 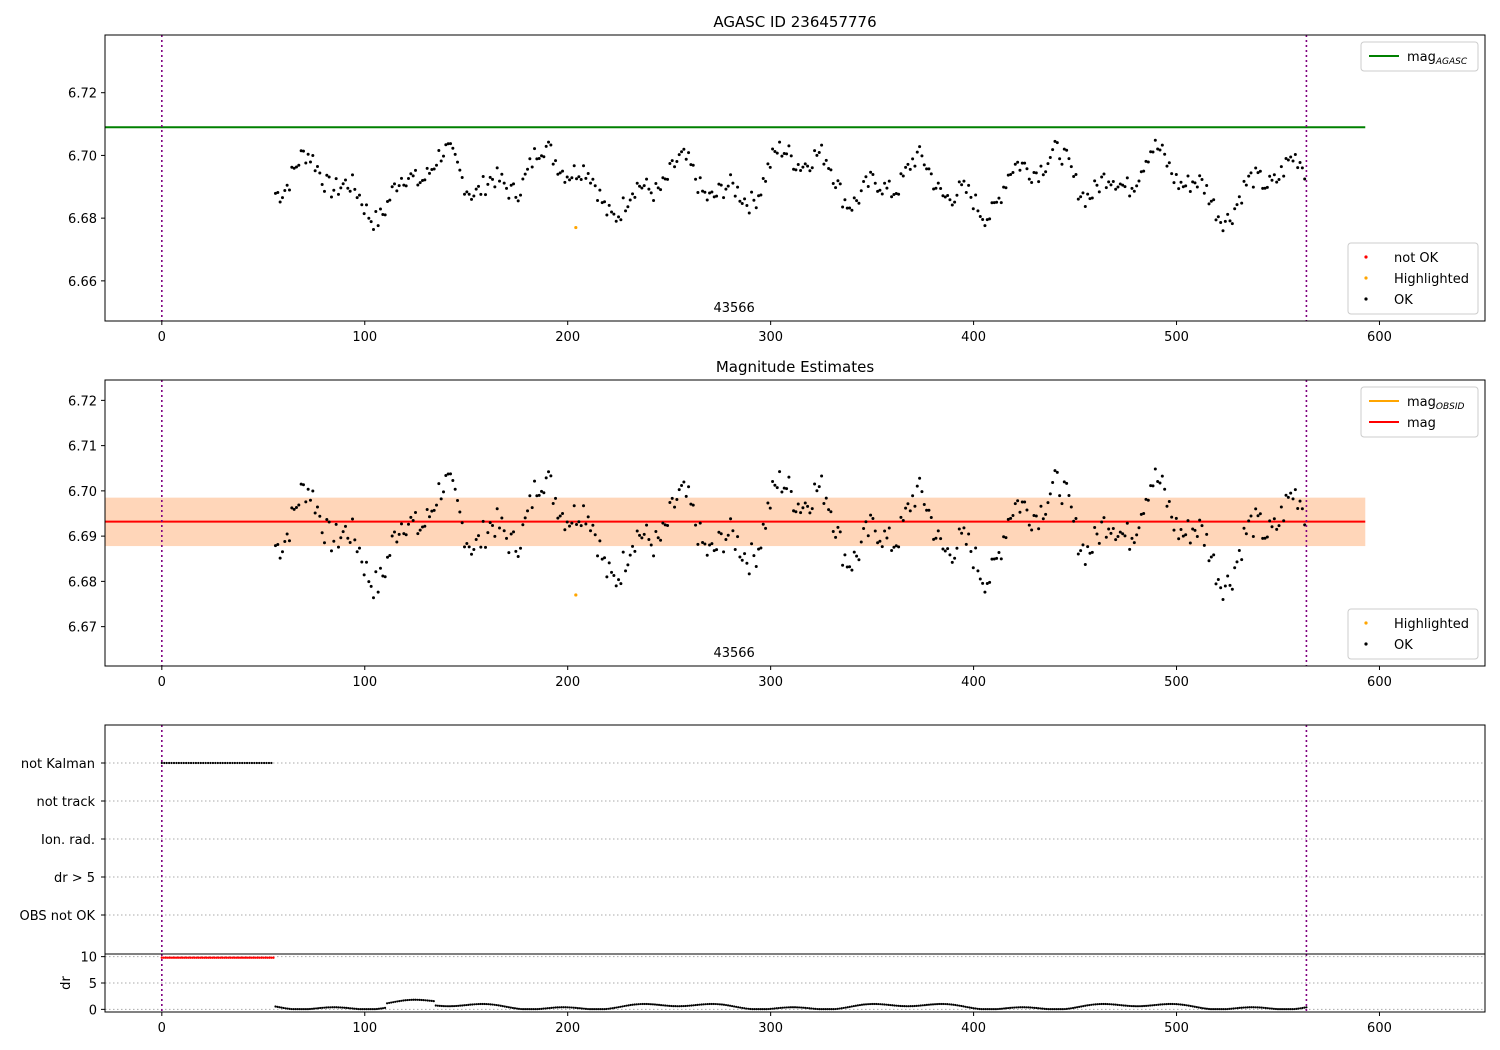 What do you see at coordinates (82, 582) in the screenshot?
I see `y-tick-label: 6.68` at bounding box center [82, 582].